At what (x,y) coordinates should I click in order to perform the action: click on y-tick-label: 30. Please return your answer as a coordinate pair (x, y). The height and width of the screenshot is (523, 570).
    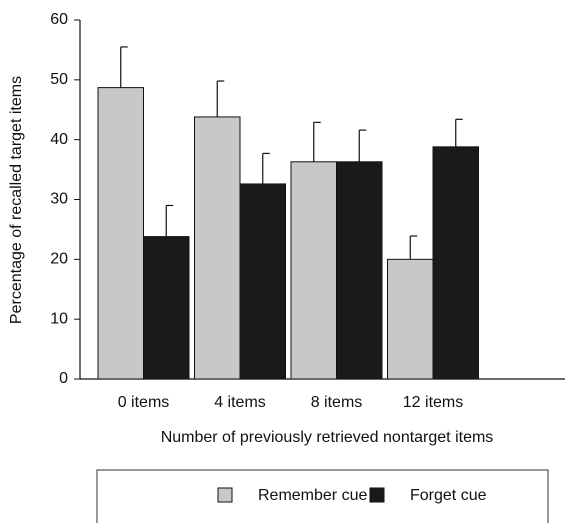
    Looking at the image, I should click on (59, 199).